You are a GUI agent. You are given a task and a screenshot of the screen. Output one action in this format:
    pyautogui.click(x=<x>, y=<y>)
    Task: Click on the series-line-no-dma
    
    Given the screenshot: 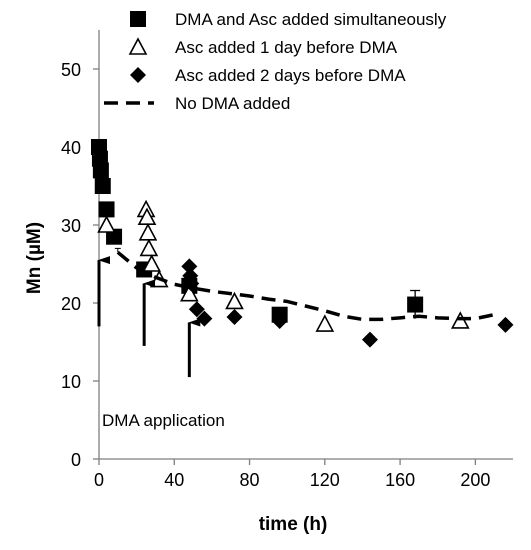 What is the action you would take?
    pyautogui.click(x=305, y=286)
    